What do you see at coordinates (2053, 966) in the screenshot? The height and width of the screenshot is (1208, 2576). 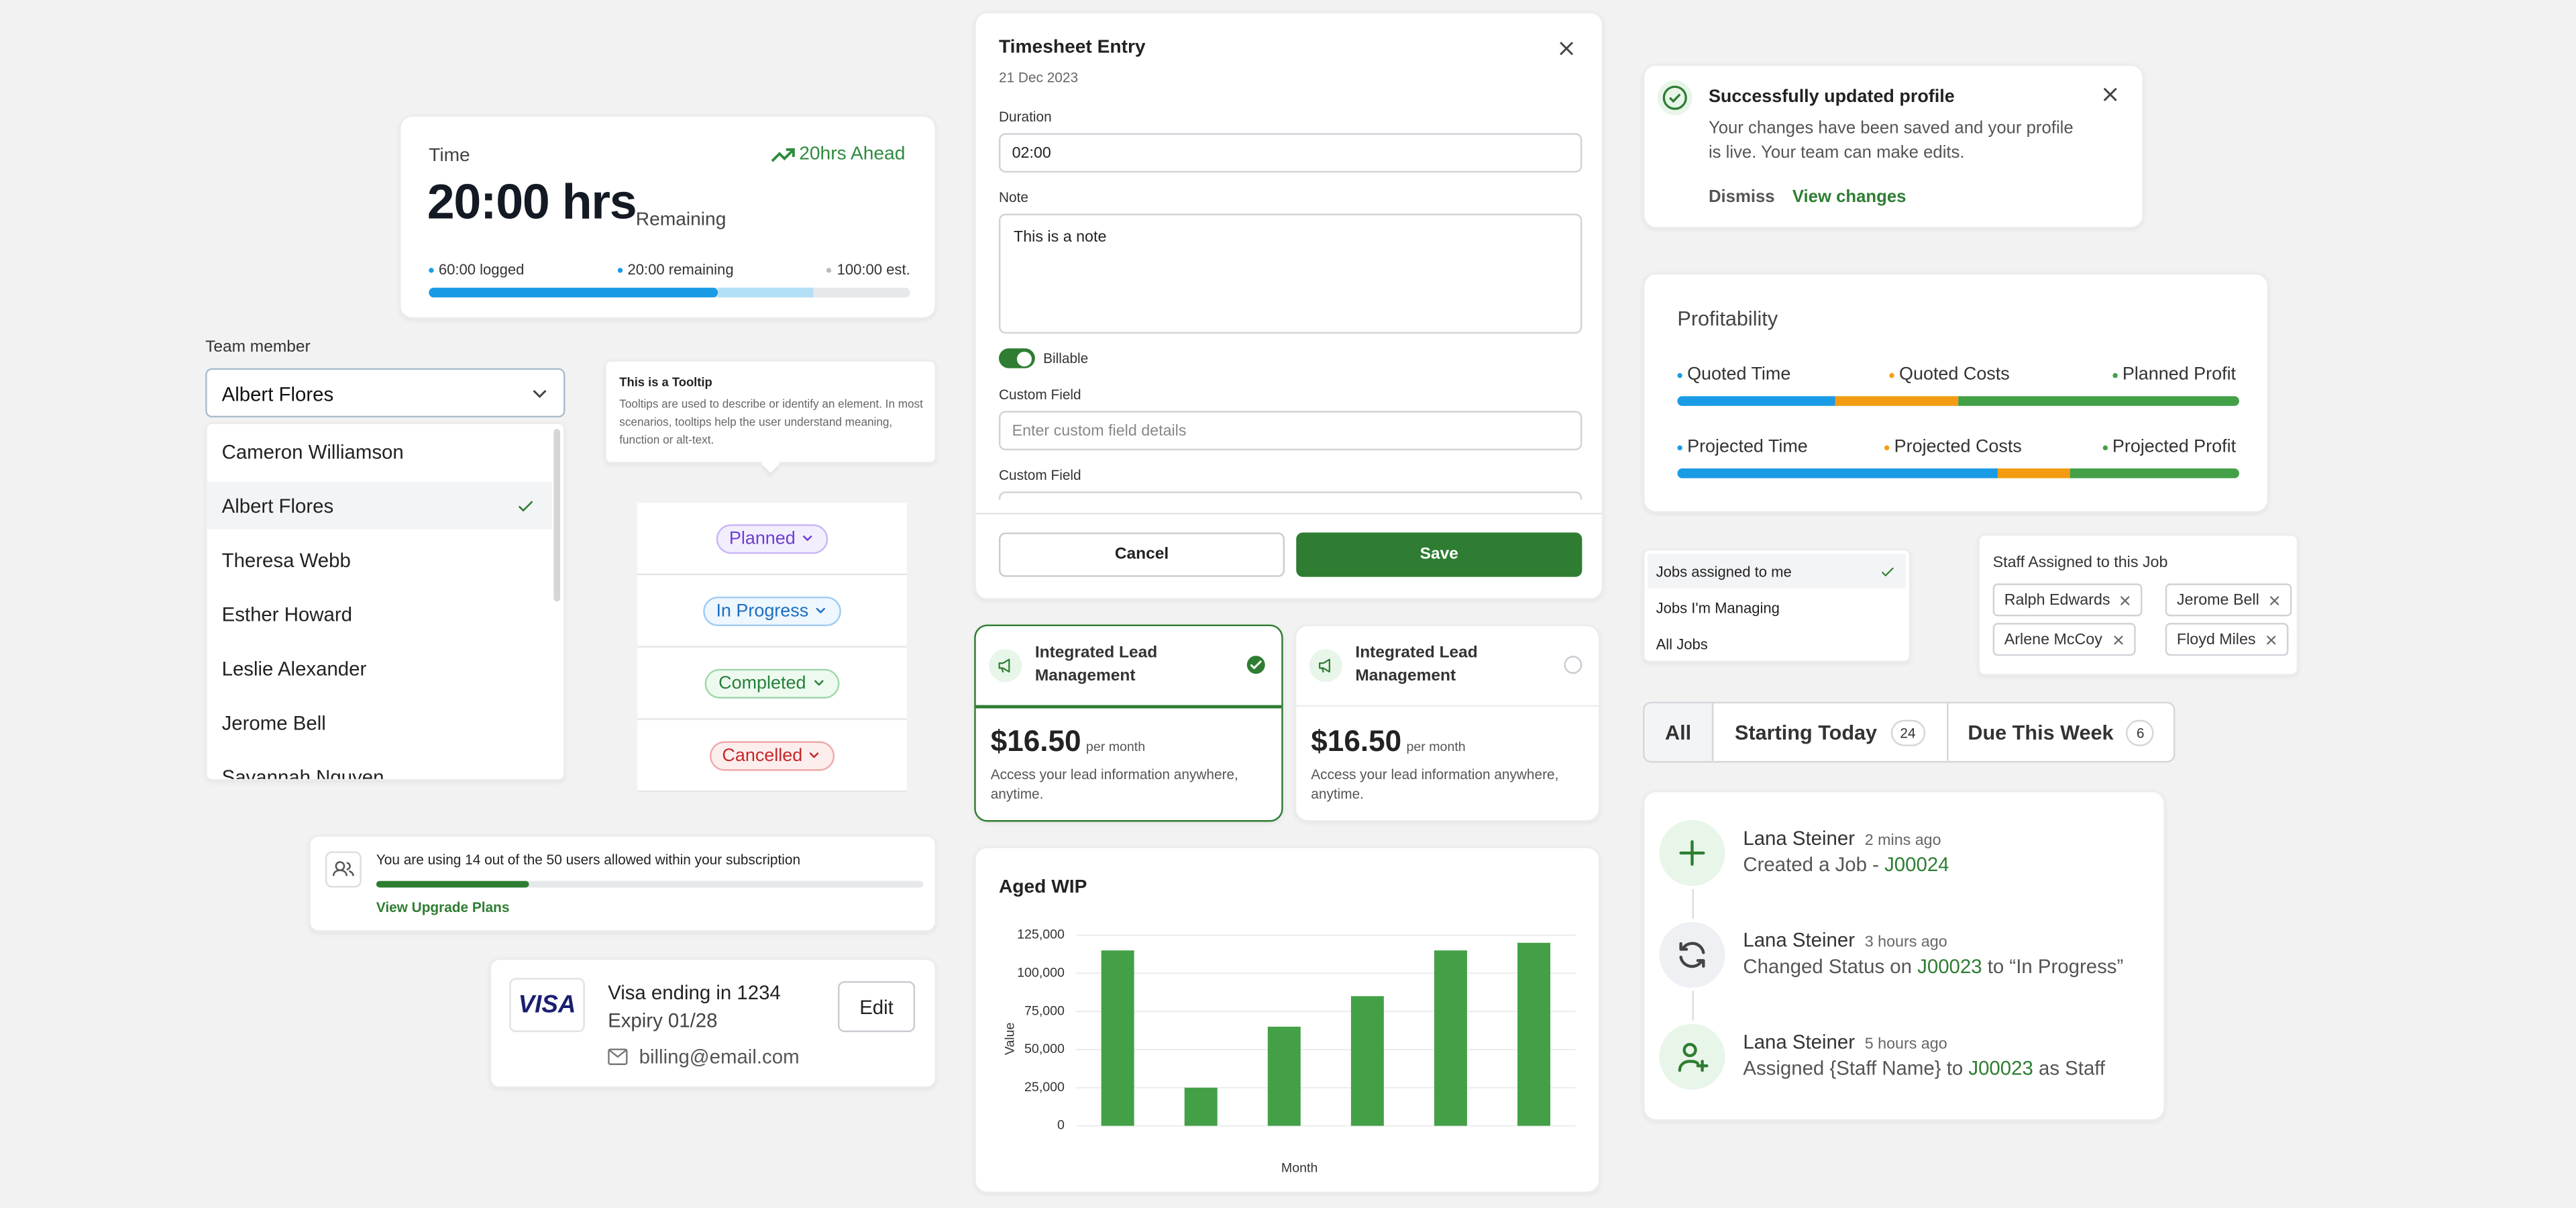 I see `activity-post: to “In Progress”` at bounding box center [2053, 966].